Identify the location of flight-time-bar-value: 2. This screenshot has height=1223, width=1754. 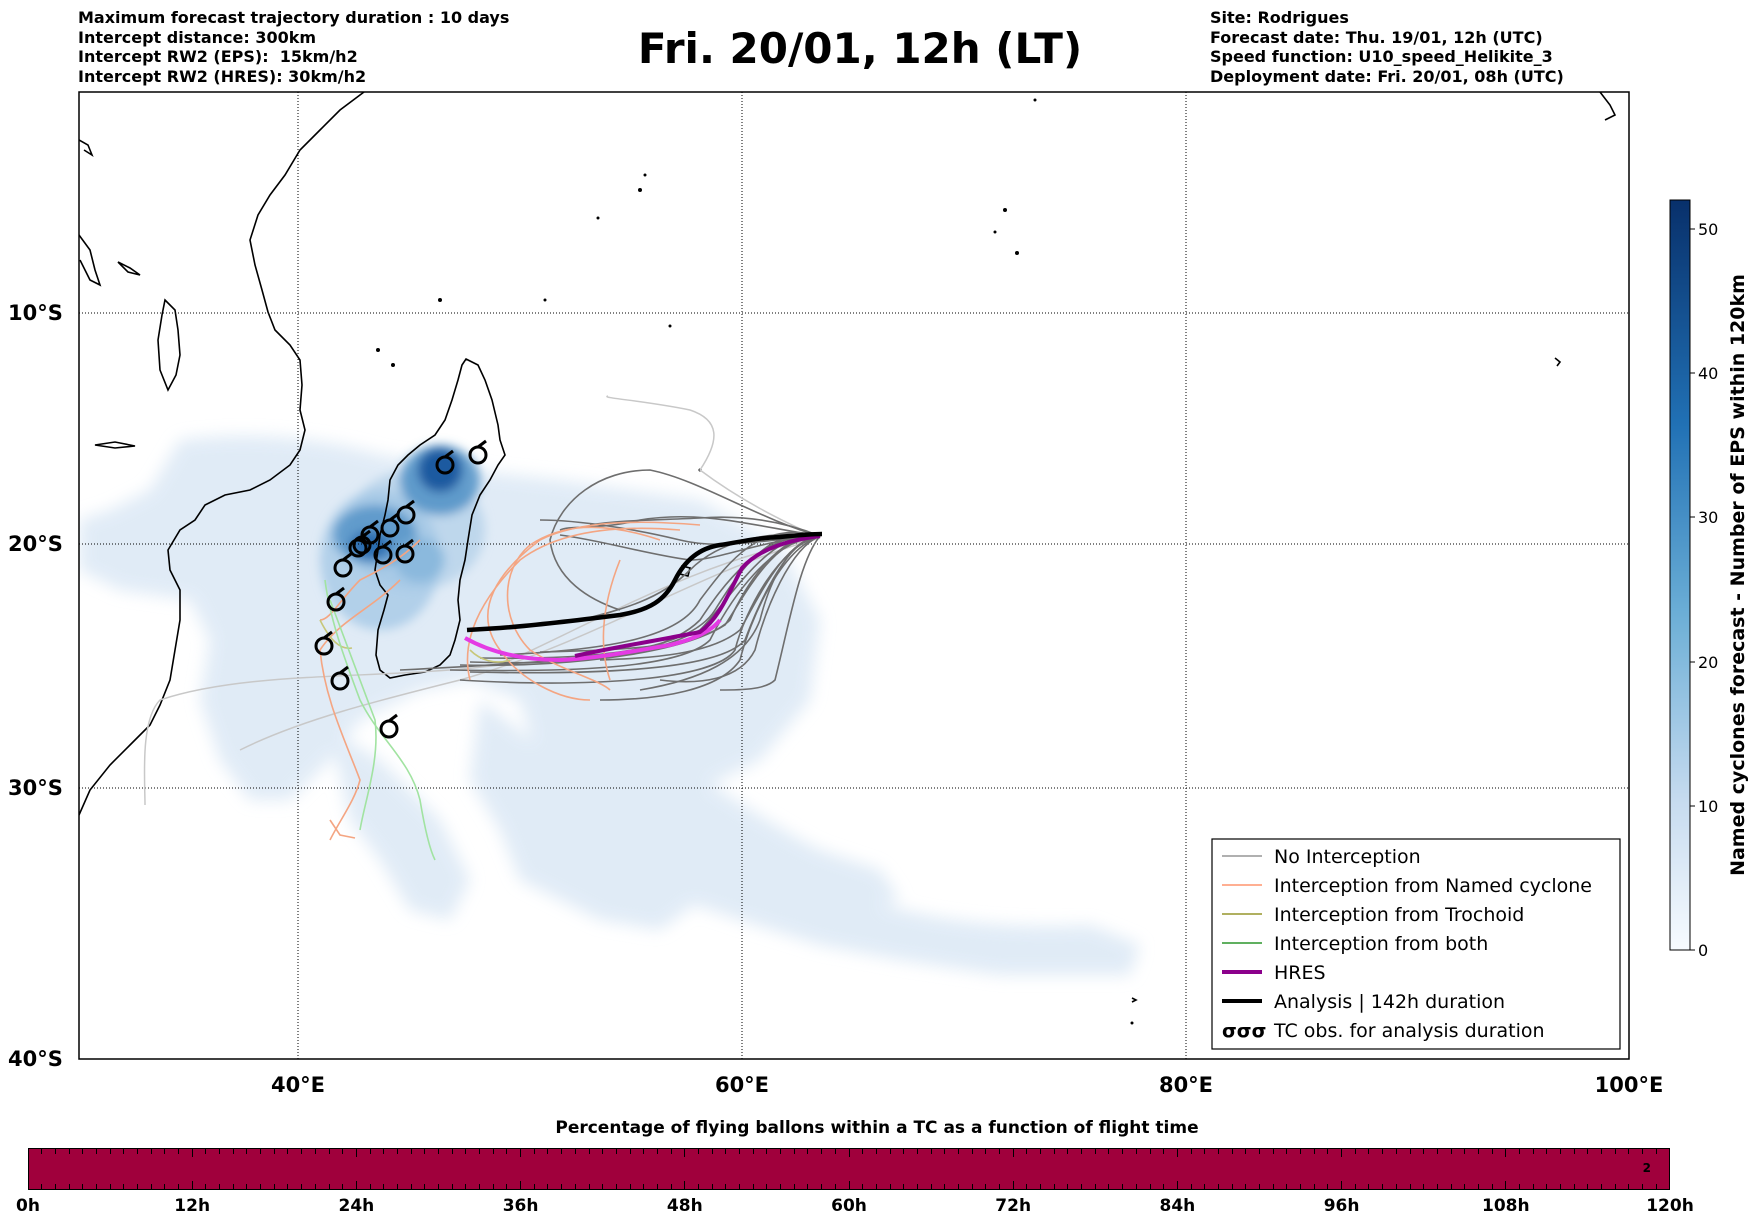
(1646, 1168).